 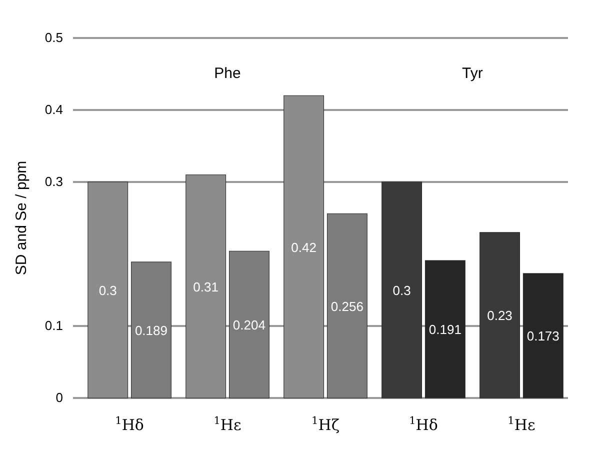 I want to click on data-label: 0.23, so click(x=499, y=316).